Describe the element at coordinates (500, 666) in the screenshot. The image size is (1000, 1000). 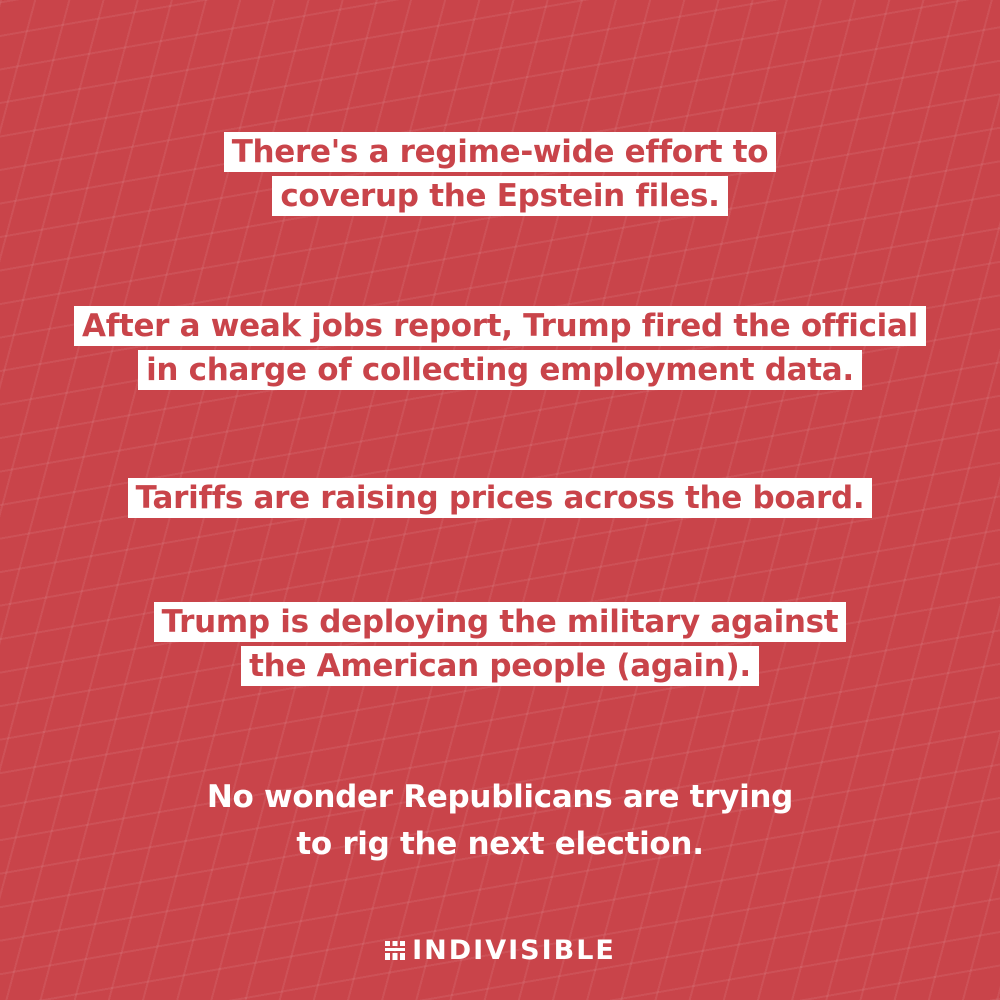
I see `statement-line: the American people (again).` at that location.